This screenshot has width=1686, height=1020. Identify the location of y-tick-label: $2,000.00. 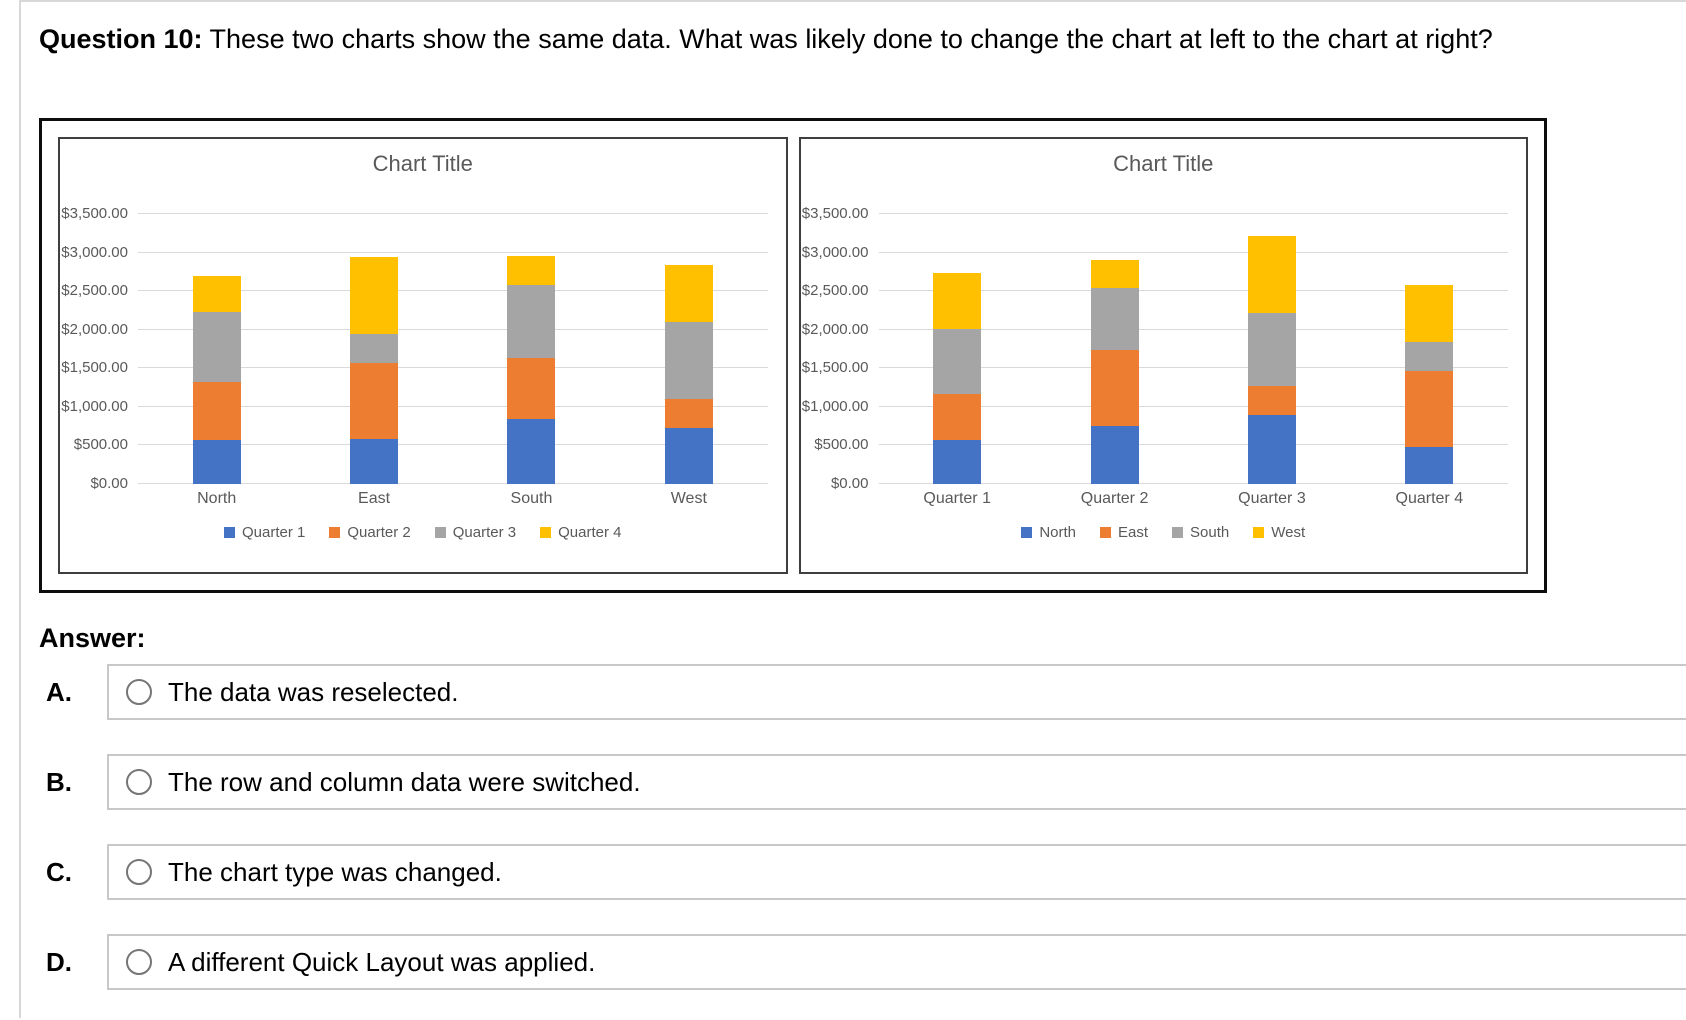
(835, 329).